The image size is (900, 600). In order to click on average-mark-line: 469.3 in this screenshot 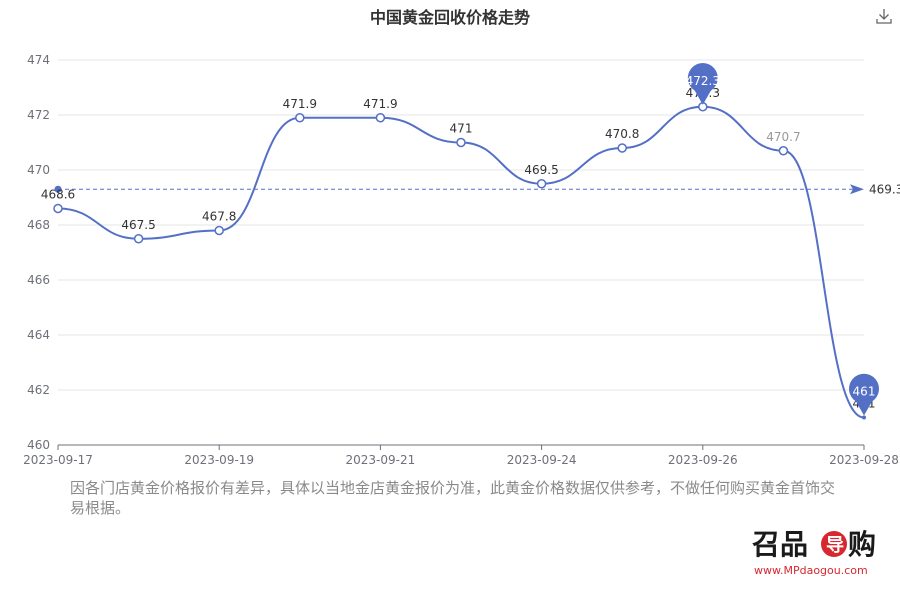, I will do `click(477, 189)`.